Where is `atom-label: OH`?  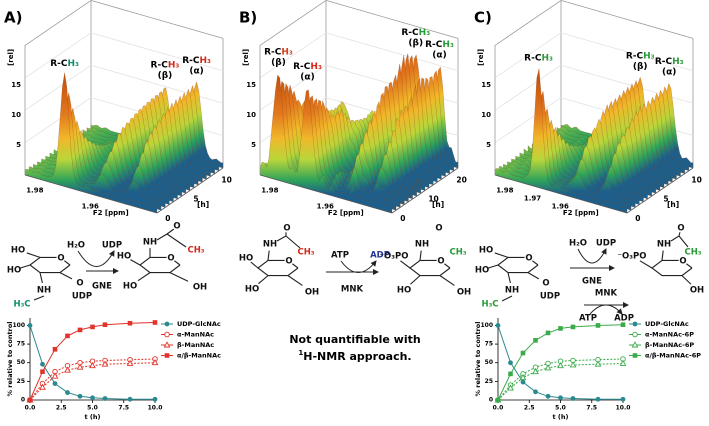
atom-label: OH is located at coordinates (200, 288).